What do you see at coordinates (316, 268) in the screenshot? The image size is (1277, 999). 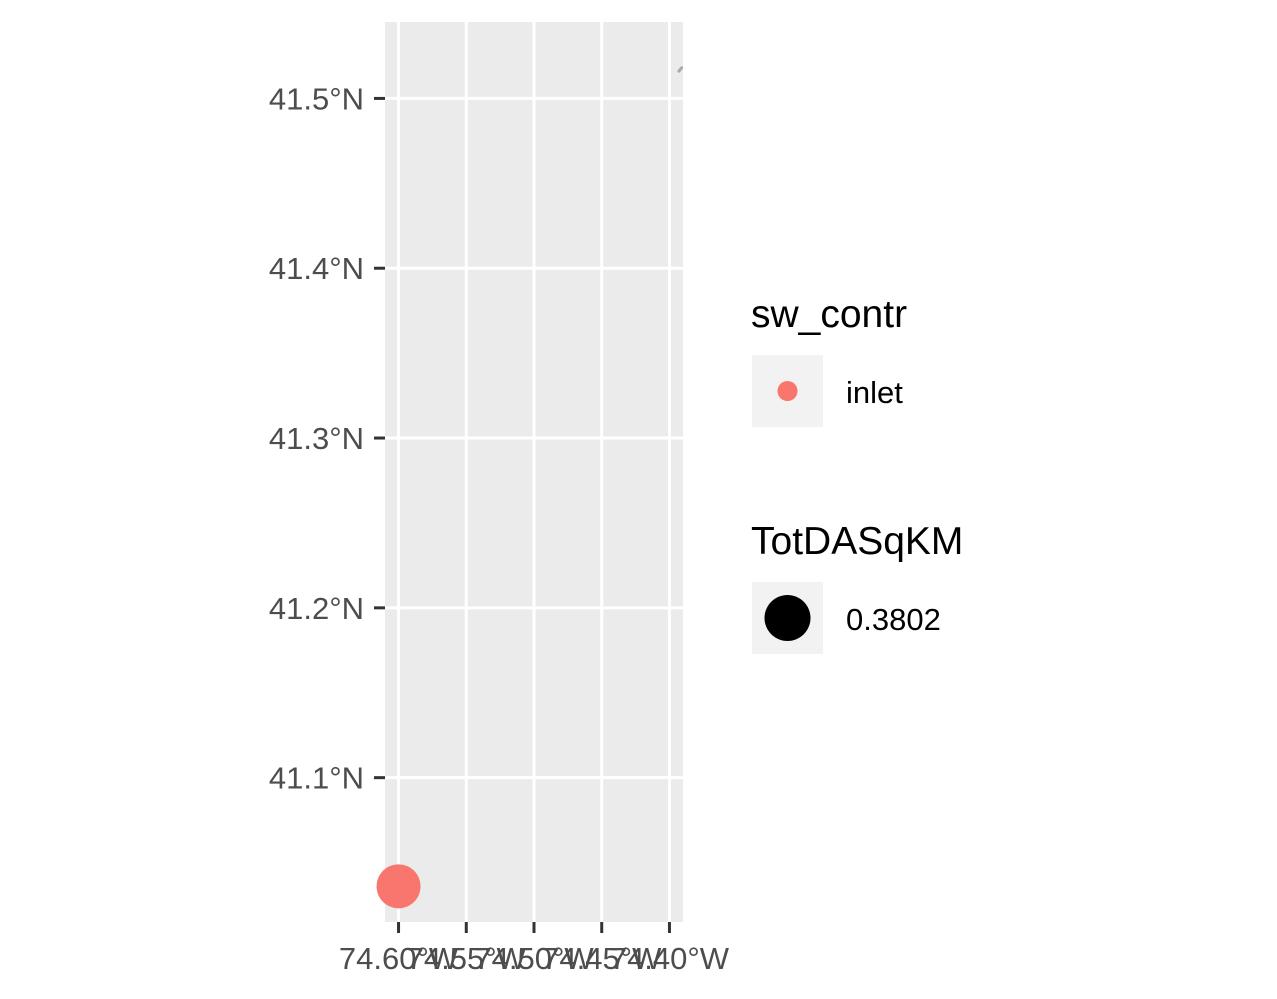 I see `y-axis-tick-label: 41.4°N` at bounding box center [316, 268].